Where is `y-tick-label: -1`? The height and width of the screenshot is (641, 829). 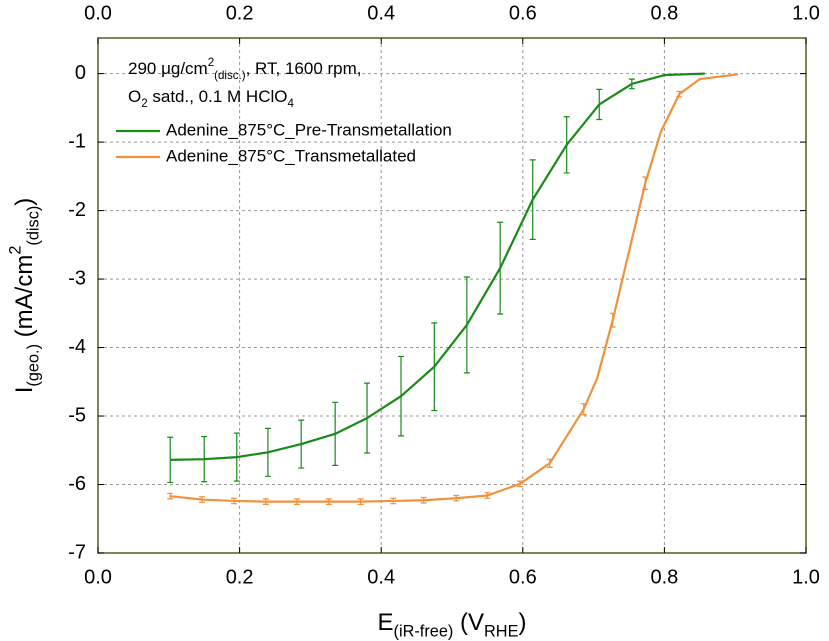 y-tick-label: -1 is located at coordinates (77, 141).